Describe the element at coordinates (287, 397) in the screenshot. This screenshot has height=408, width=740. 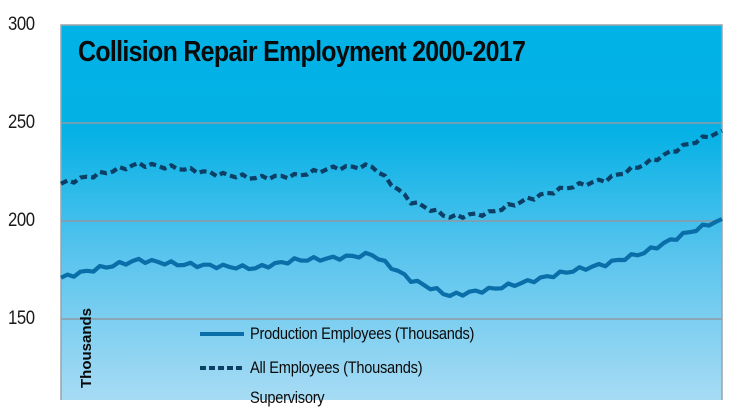
I see `legend-label-supervisory: Supervisory` at that location.